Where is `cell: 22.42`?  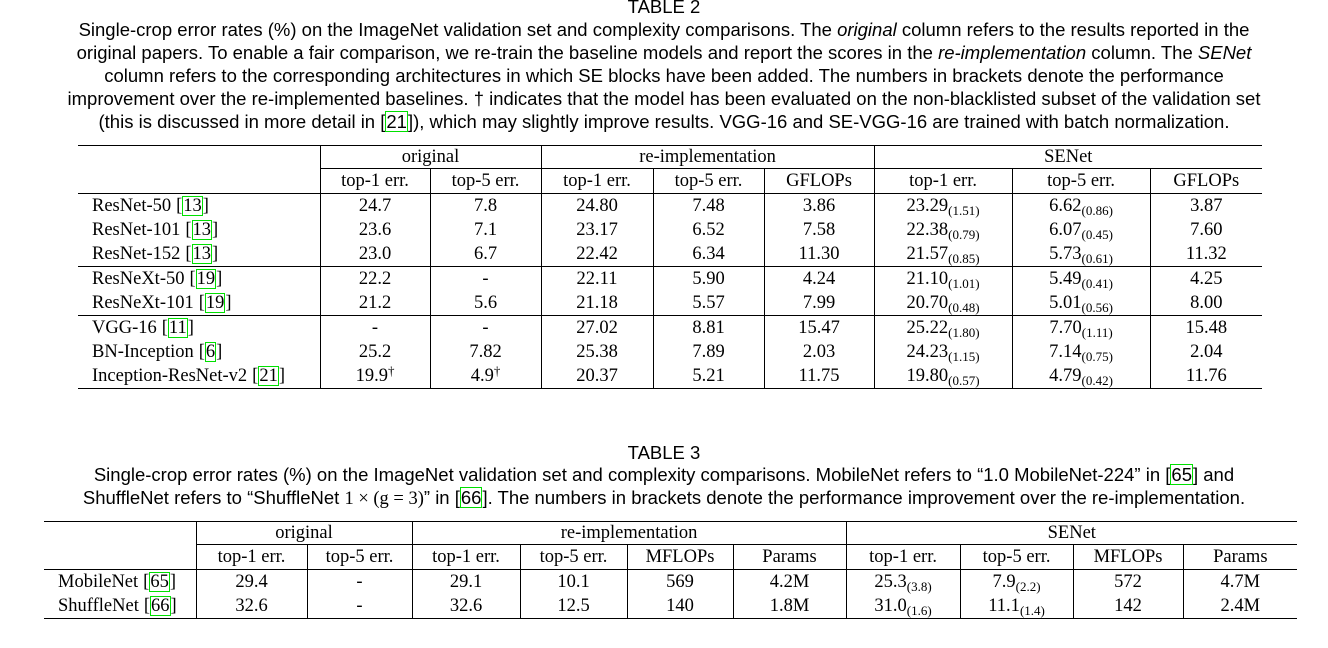 cell: 22.42 is located at coordinates (597, 254).